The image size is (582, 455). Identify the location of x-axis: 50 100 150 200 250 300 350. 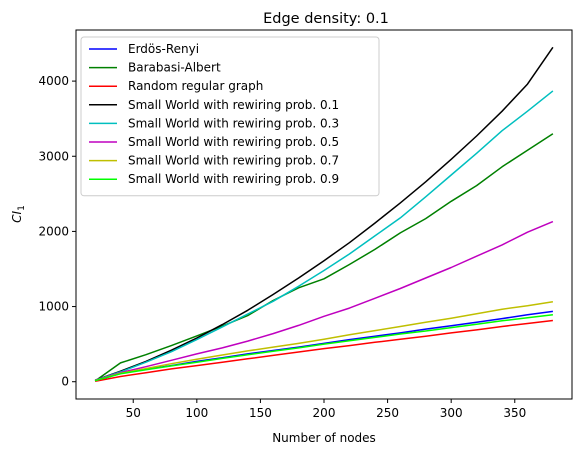
(326, 409).